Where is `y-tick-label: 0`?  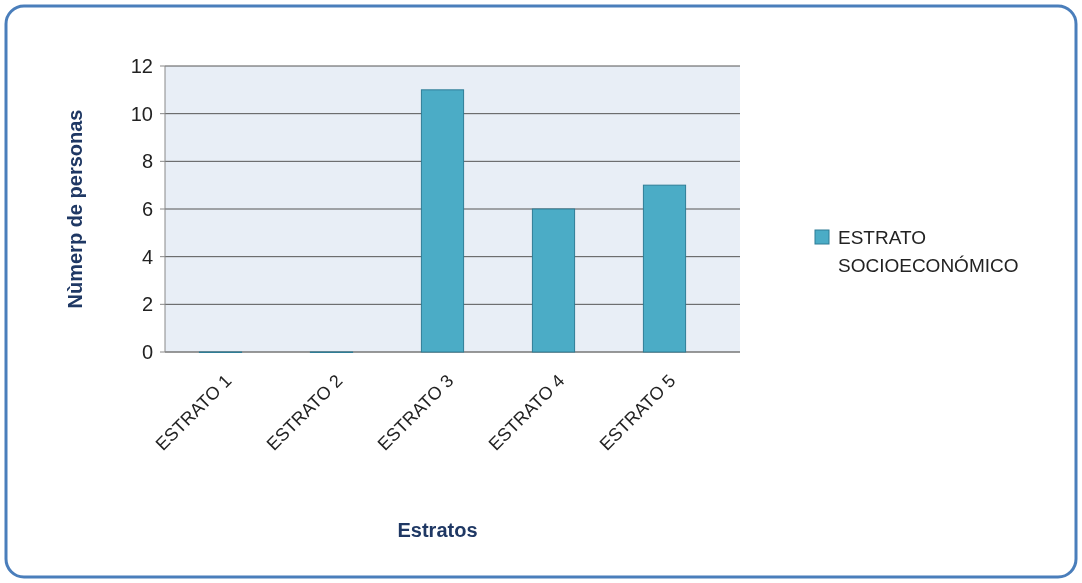
y-tick-label: 0 is located at coordinates (147, 352).